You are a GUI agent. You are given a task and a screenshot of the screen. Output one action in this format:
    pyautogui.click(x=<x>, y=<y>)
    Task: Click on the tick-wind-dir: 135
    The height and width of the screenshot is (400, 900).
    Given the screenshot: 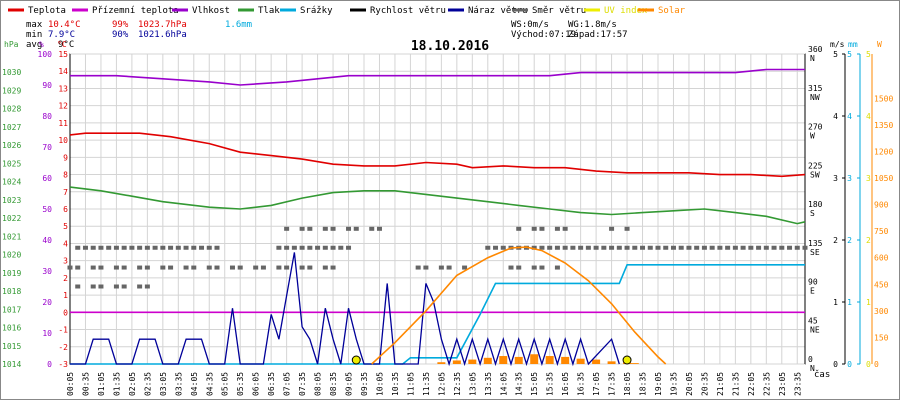 What is the action you would take?
    pyautogui.click(x=815, y=243)
    